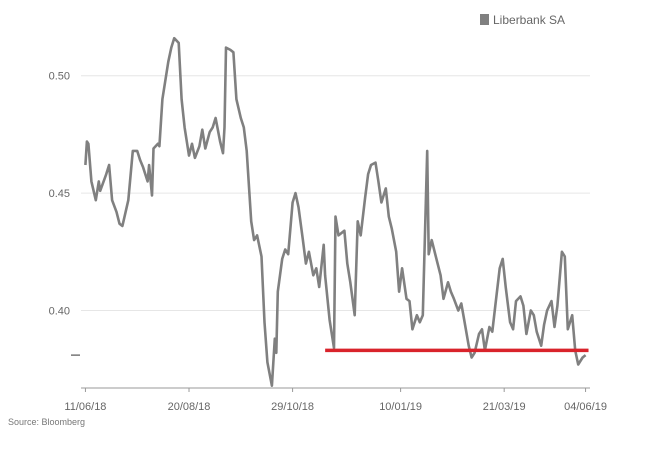 This screenshot has height=450, width=655. Describe the element at coordinates (59, 194) in the screenshot. I see `y-tick-label: 0.45` at that location.